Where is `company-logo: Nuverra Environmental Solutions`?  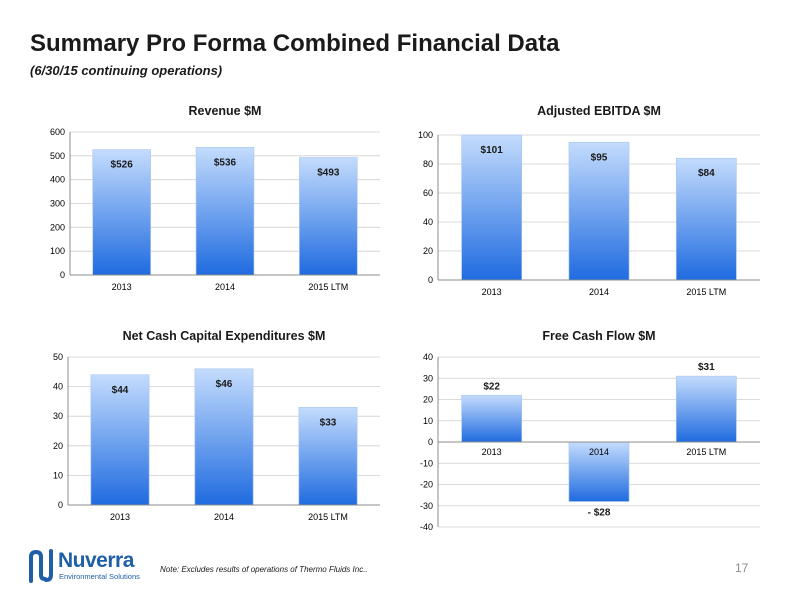 company-logo: Nuverra Environmental Solutions is located at coordinates (93, 567).